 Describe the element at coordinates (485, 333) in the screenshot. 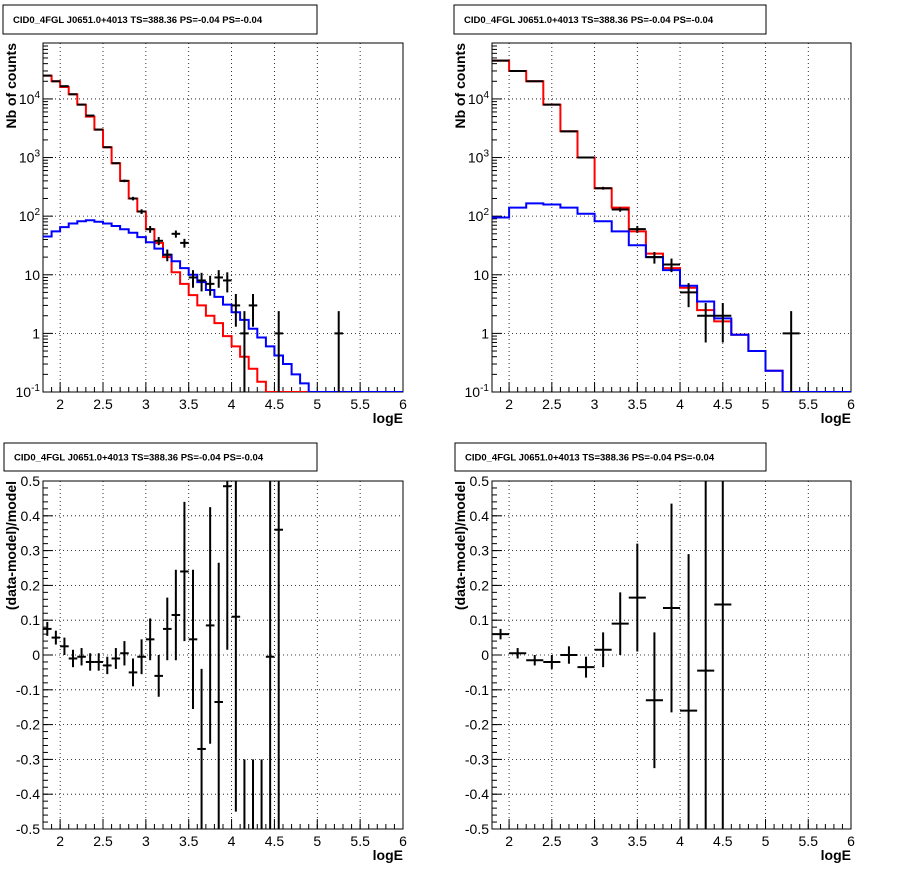

I see `tick-label: 1` at that location.